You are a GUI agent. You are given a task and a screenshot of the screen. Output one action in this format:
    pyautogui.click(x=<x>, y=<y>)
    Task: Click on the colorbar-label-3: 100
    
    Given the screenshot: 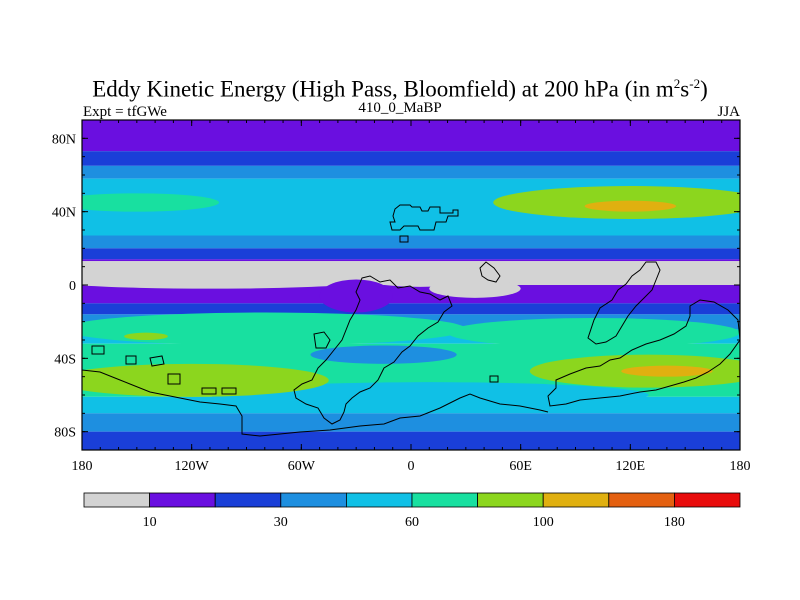 What is the action you would take?
    pyautogui.click(x=543, y=522)
    